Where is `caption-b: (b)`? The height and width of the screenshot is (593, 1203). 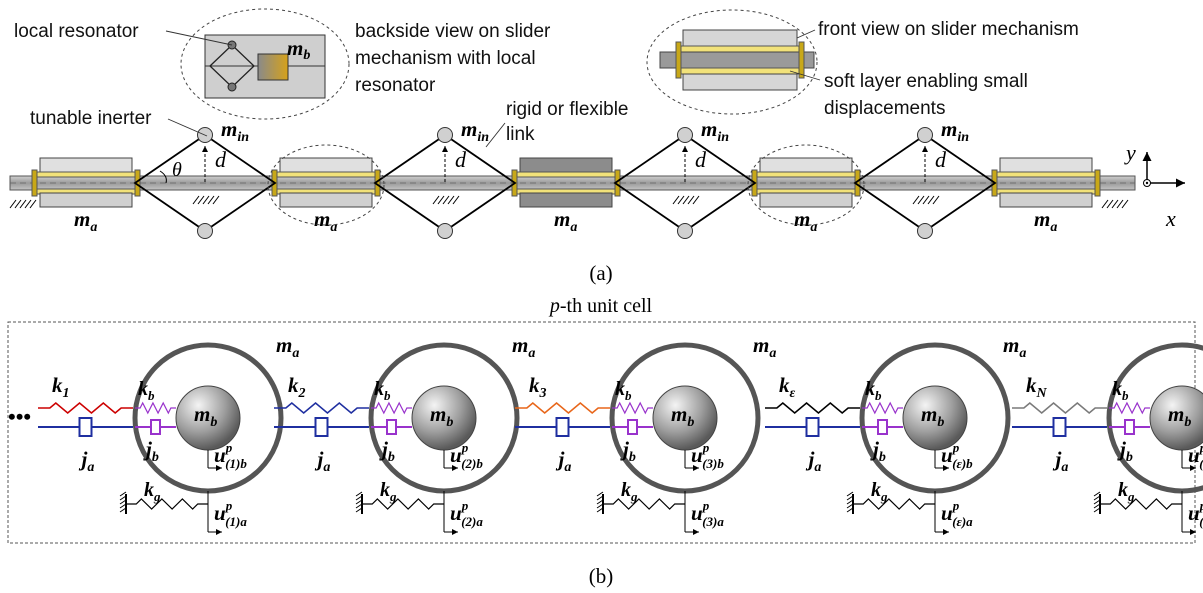 caption-b: (b) is located at coordinates (601, 576).